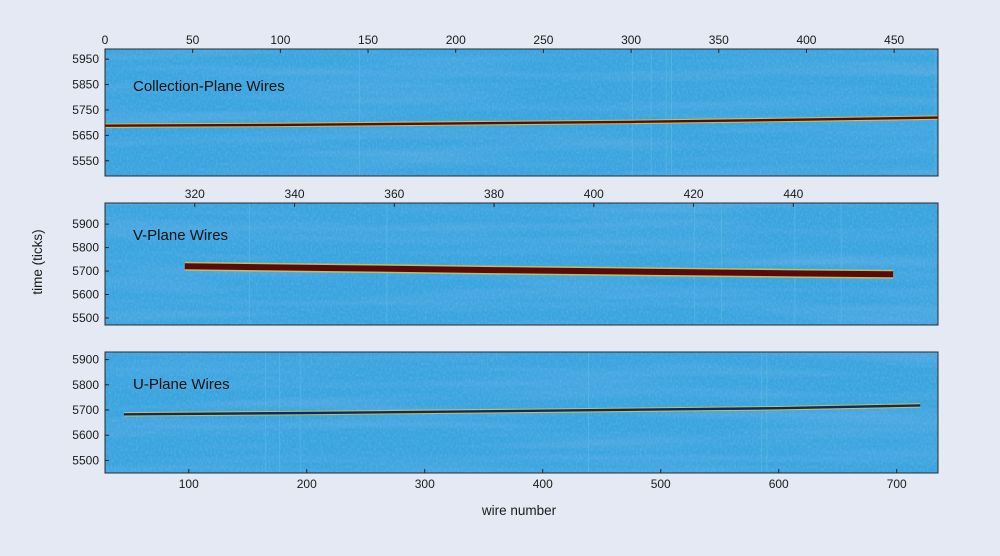  I want to click on v-plane-x-tick-label: 400, so click(594, 194).